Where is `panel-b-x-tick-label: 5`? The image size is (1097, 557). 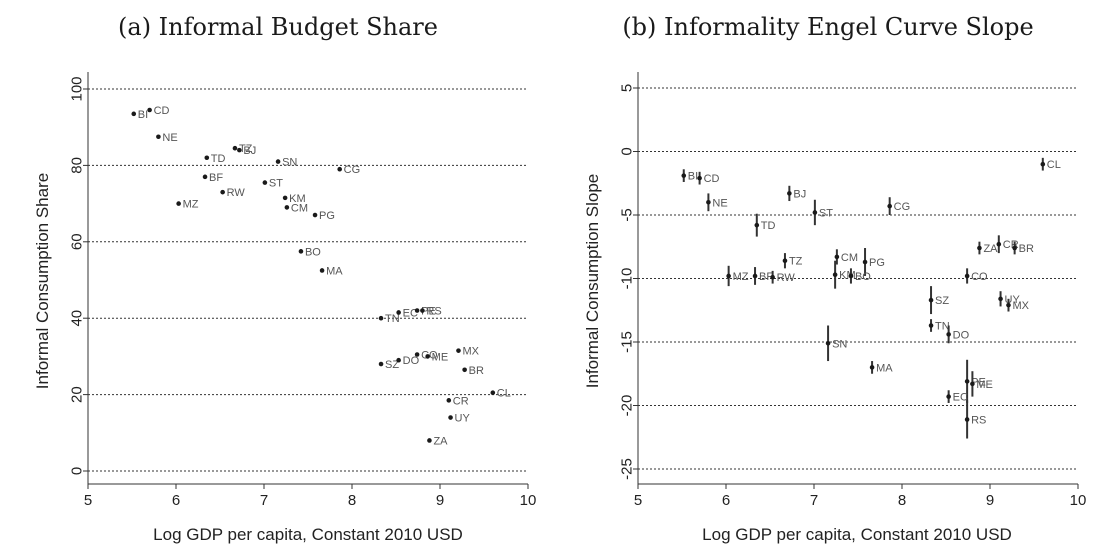 panel-b-x-tick-label: 5 is located at coordinates (638, 500).